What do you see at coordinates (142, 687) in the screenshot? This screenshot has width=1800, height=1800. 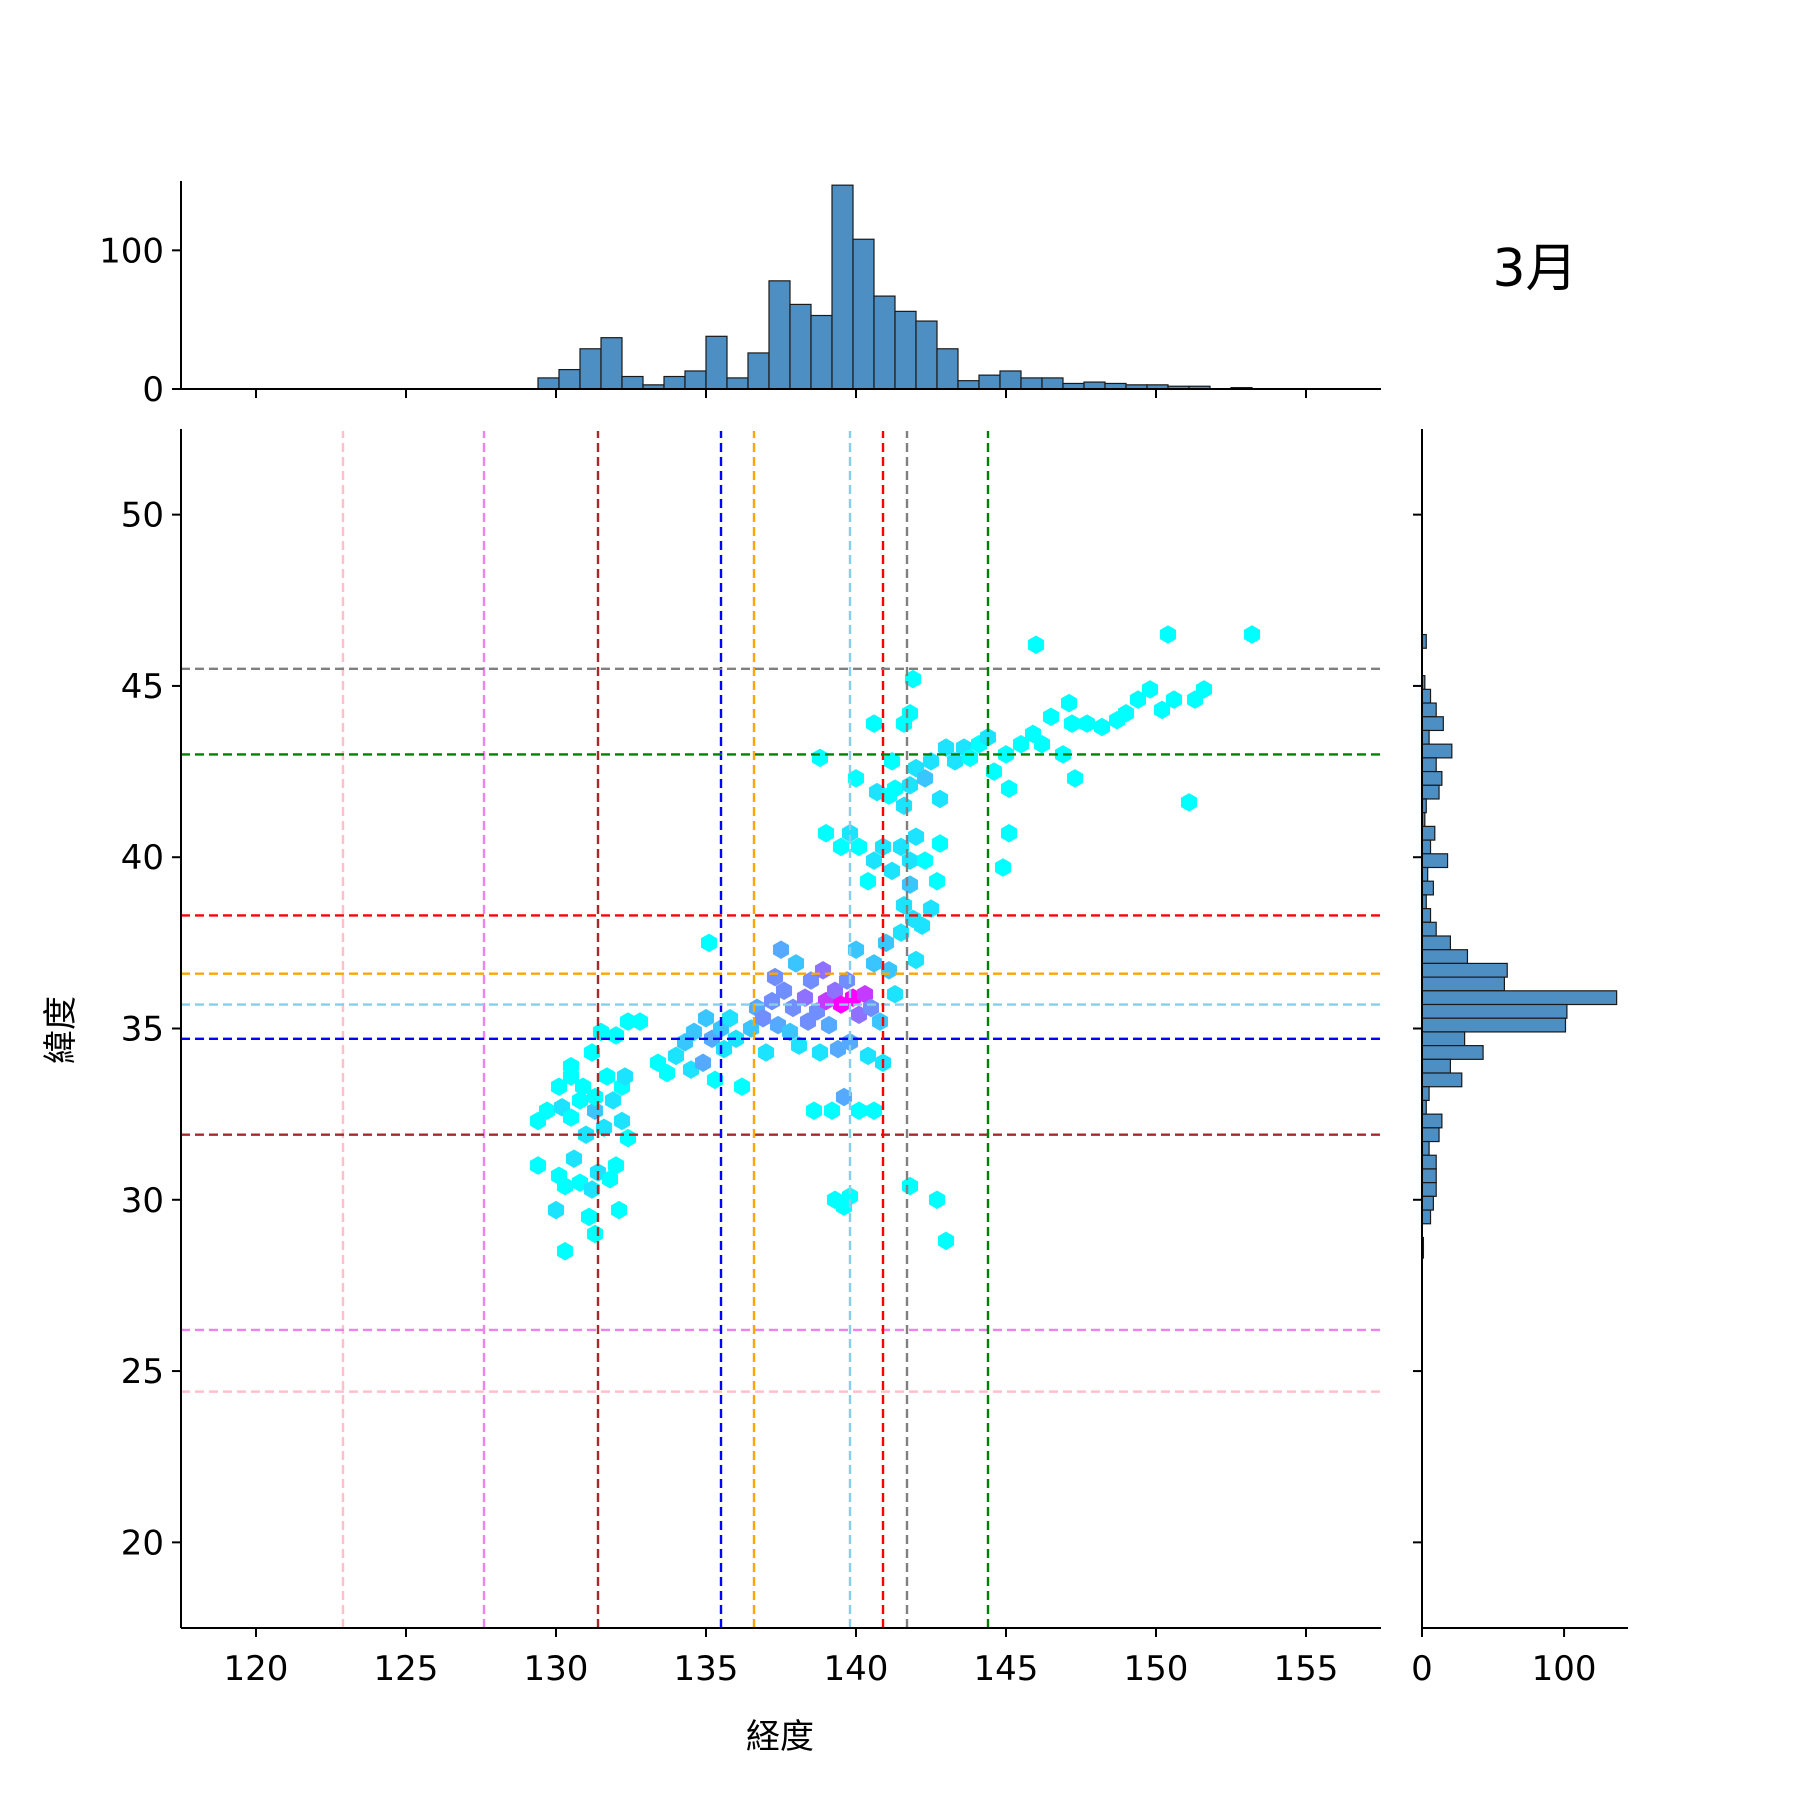 I see `y-tick-label: 45` at bounding box center [142, 687].